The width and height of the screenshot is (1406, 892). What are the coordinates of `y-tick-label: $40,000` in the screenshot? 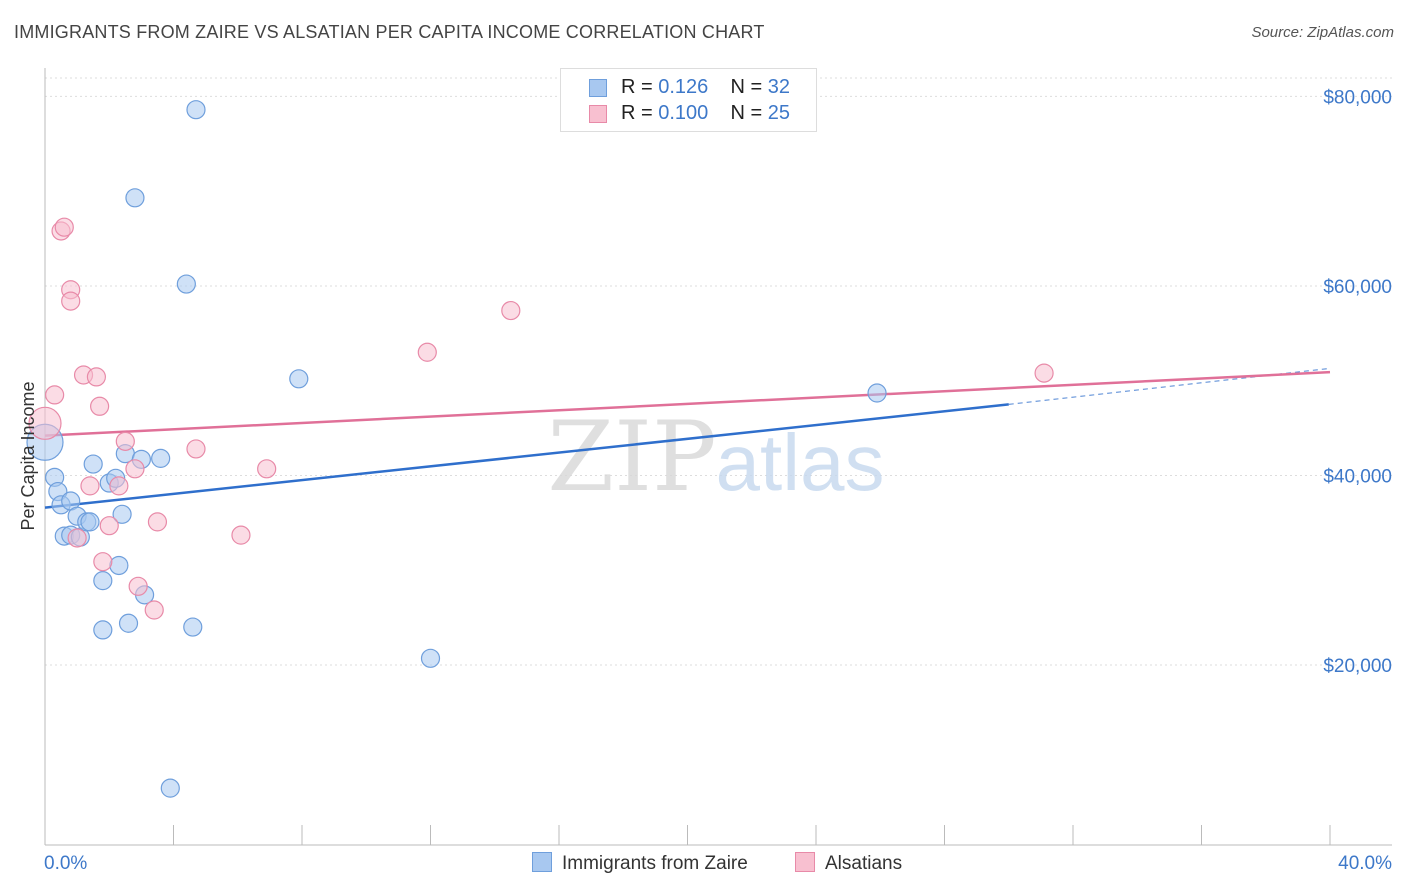 It's located at (1357, 476).